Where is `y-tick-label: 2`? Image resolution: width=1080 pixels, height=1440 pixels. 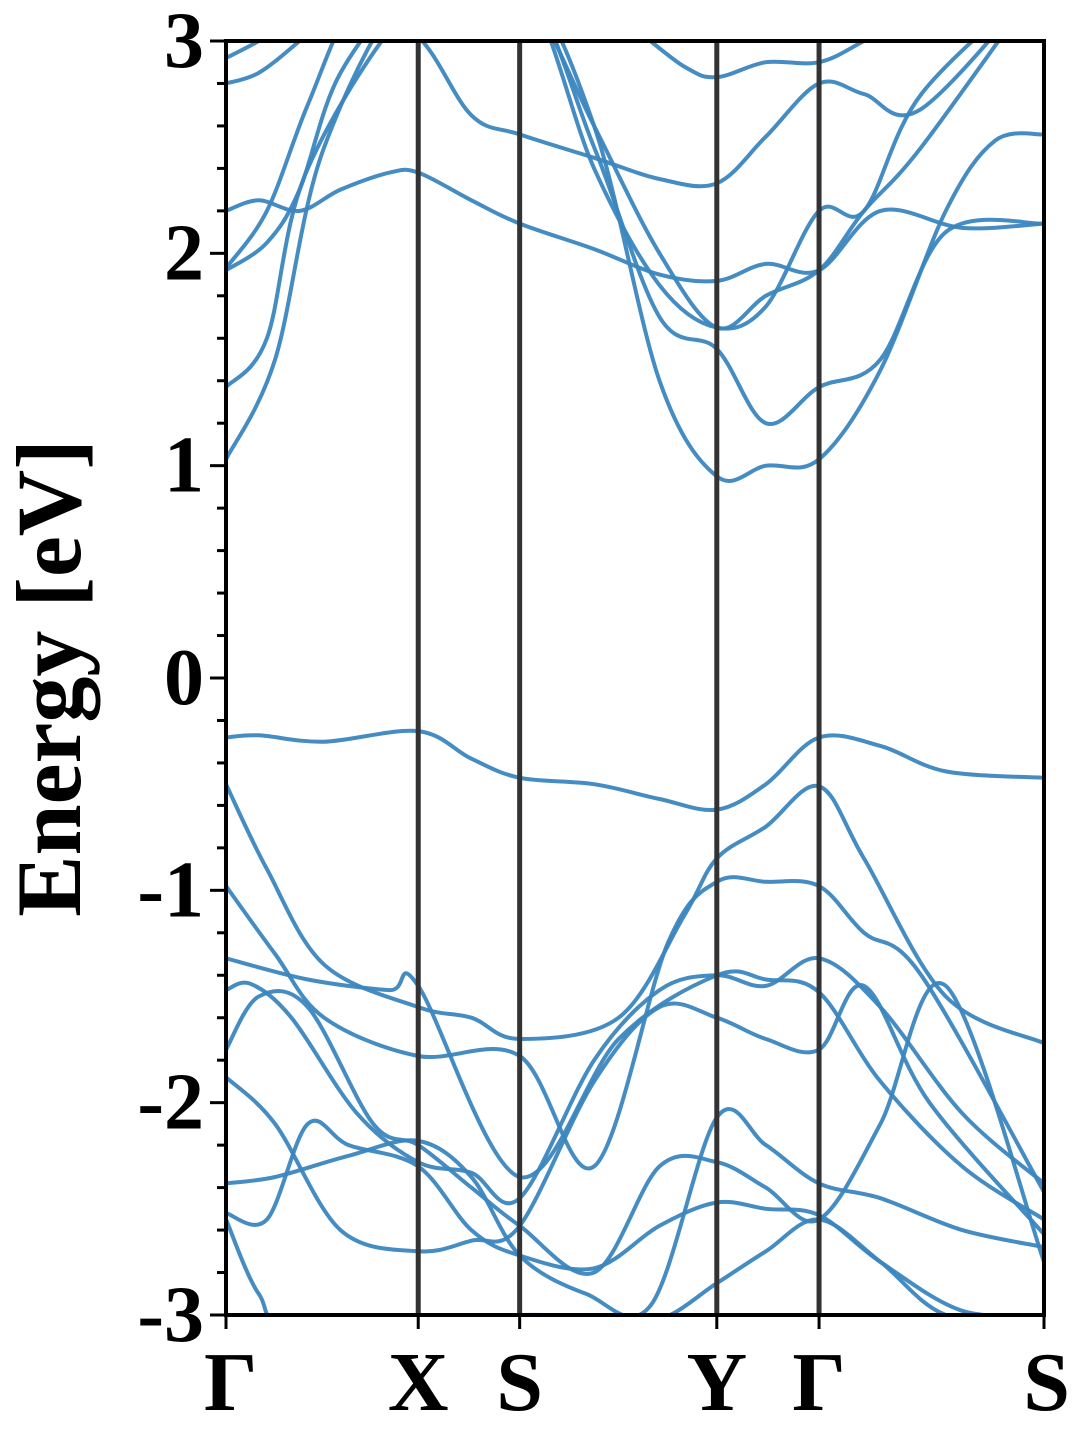 y-tick-label: 2 is located at coordinates (184, 253).